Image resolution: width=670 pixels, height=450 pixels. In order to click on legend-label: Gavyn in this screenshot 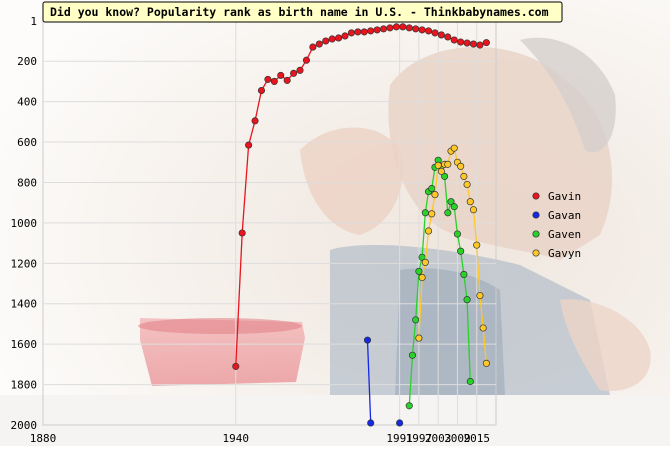, I will do `click(564, 253)`.